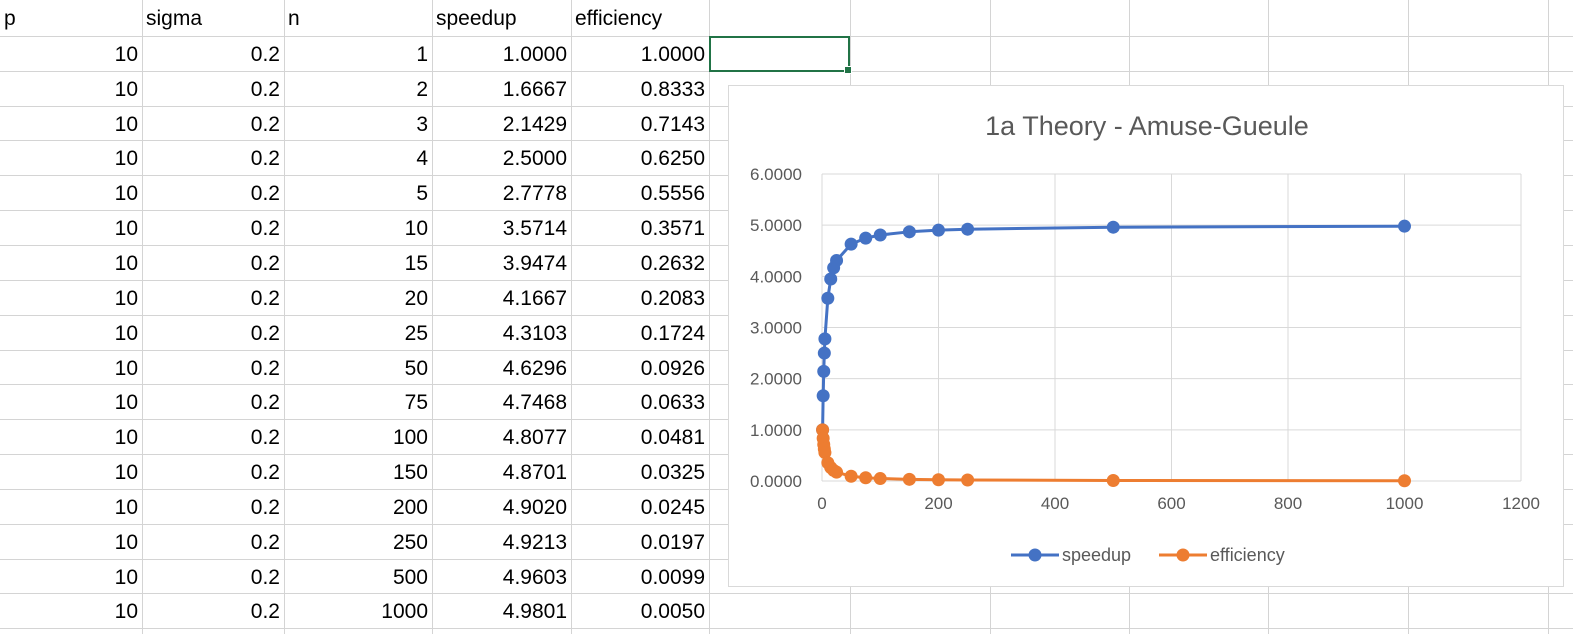  I want to click on legend-item-speedup: speedup, so click(1071, 555).